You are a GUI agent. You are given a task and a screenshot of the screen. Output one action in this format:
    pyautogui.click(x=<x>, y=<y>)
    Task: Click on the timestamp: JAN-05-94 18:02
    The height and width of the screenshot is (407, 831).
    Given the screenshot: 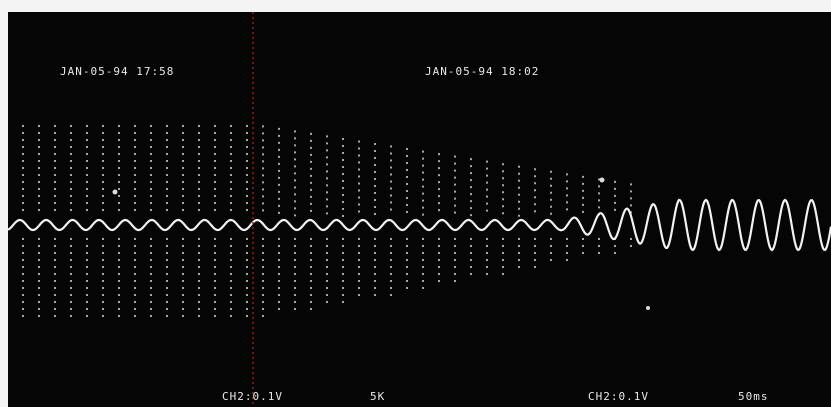 What is the action you would take?
    pyautogui.click(x=482, y=71)
    